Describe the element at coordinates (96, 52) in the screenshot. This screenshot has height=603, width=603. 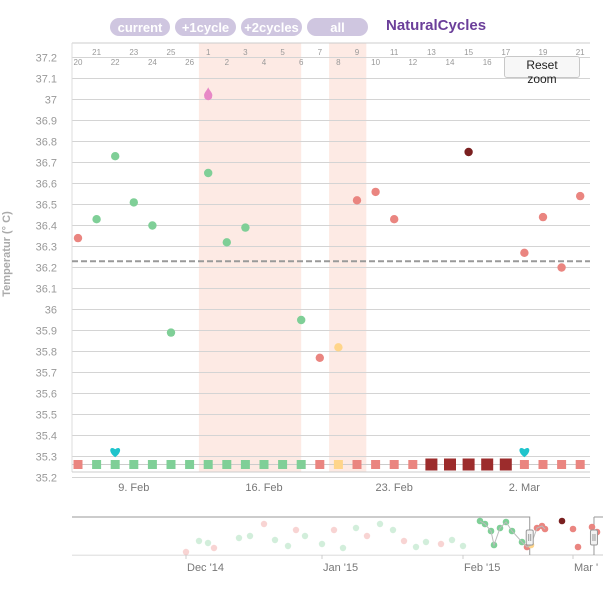
I see `day-number-label: 21` at that location.